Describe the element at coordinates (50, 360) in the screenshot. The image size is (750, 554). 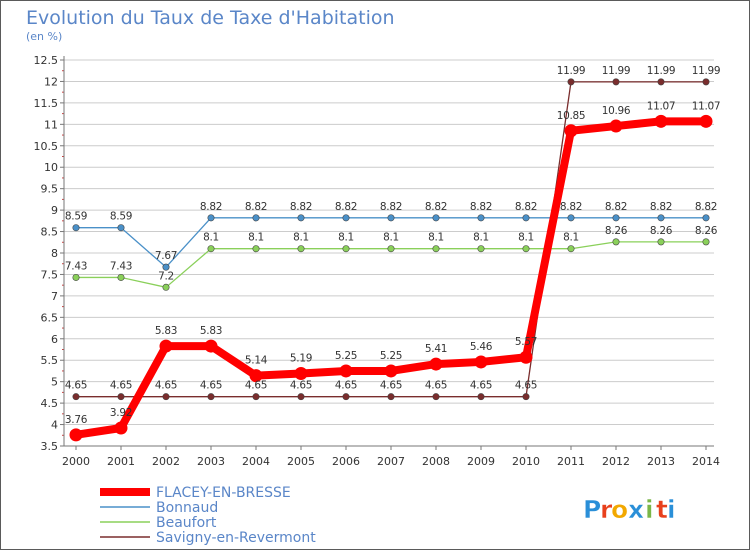
I see `y-tick-label: 5.5` at that location.